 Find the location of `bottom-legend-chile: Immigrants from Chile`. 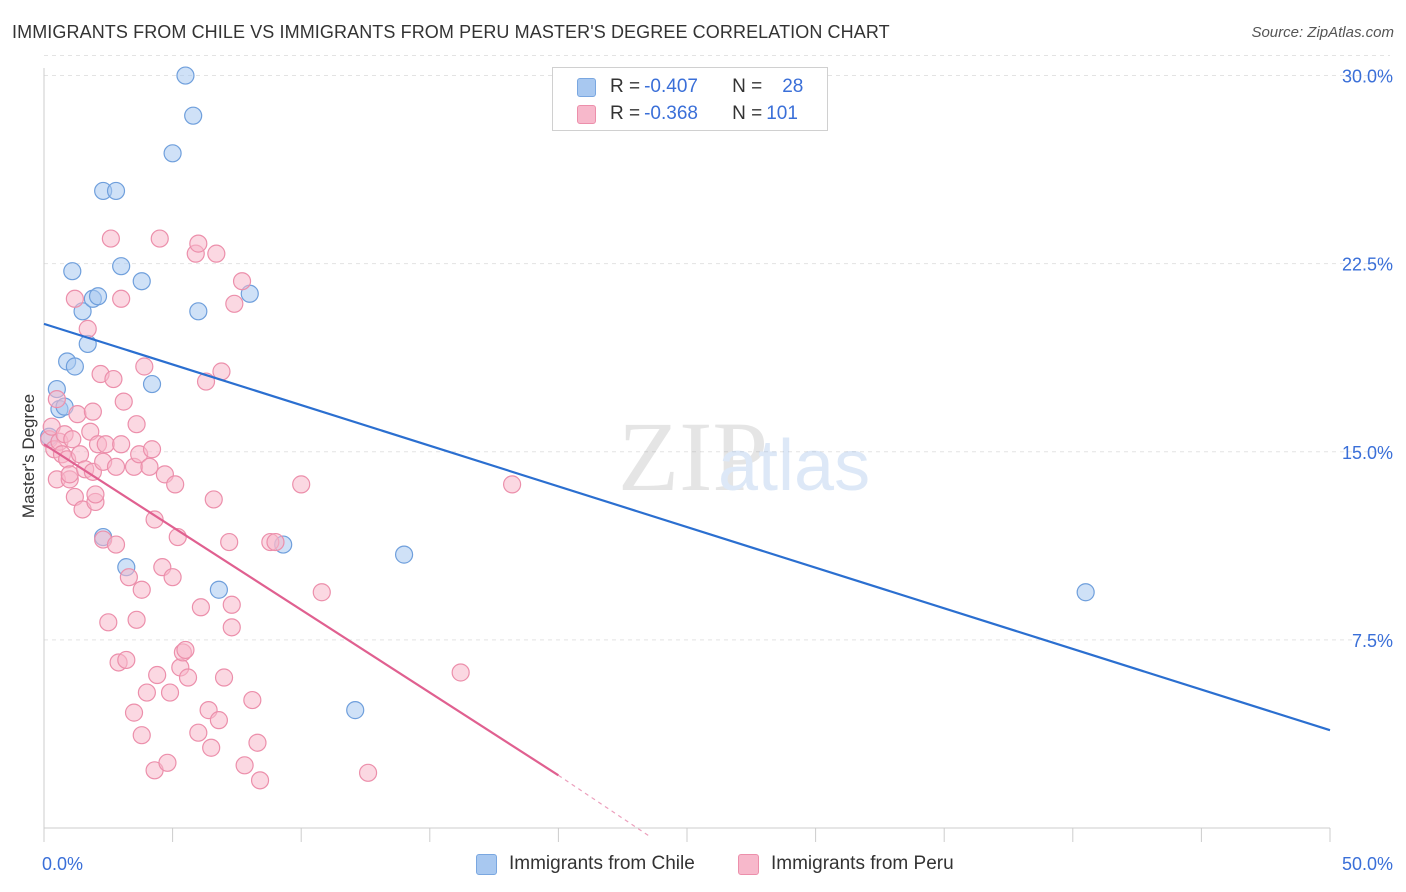

bottom-legend-chile: Immigrants from Chile is located at coordinates (585, 864).